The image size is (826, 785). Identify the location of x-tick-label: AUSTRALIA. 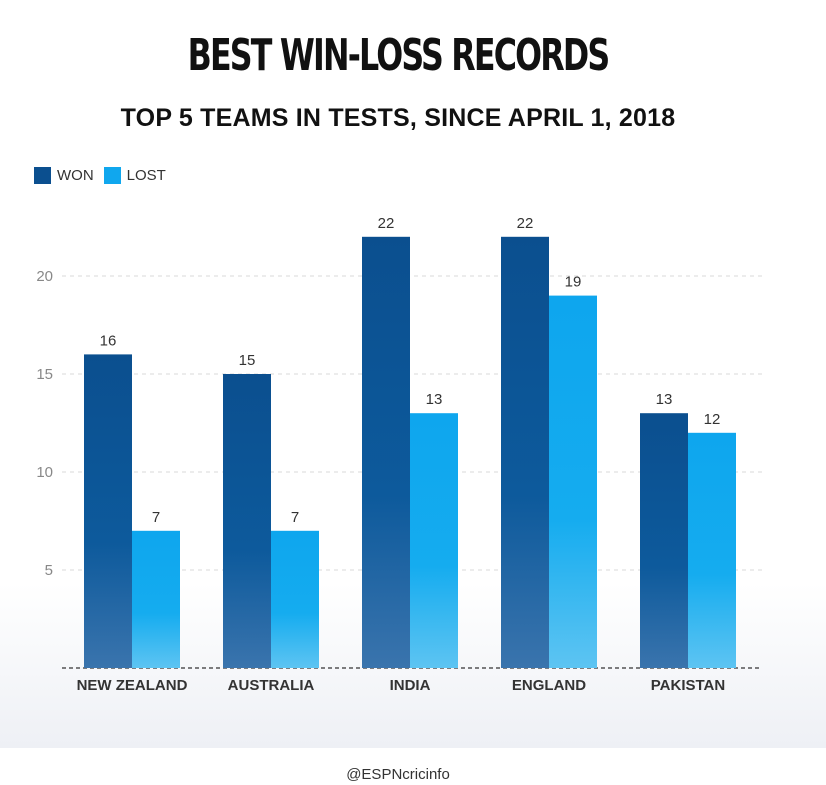
(271, 685).